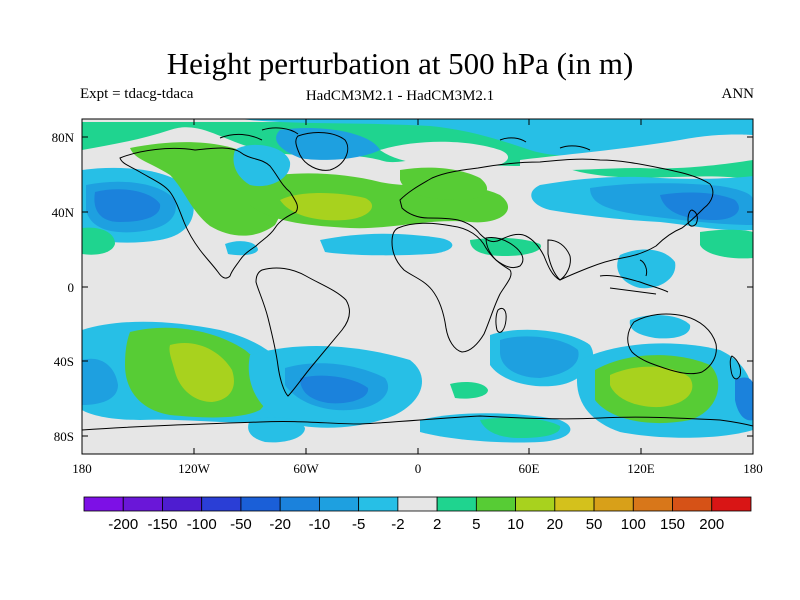  What do you see at coordinates (735, 367) in the screenshot?
I see `coast-new-zealand` at bounding box center [735, 367].